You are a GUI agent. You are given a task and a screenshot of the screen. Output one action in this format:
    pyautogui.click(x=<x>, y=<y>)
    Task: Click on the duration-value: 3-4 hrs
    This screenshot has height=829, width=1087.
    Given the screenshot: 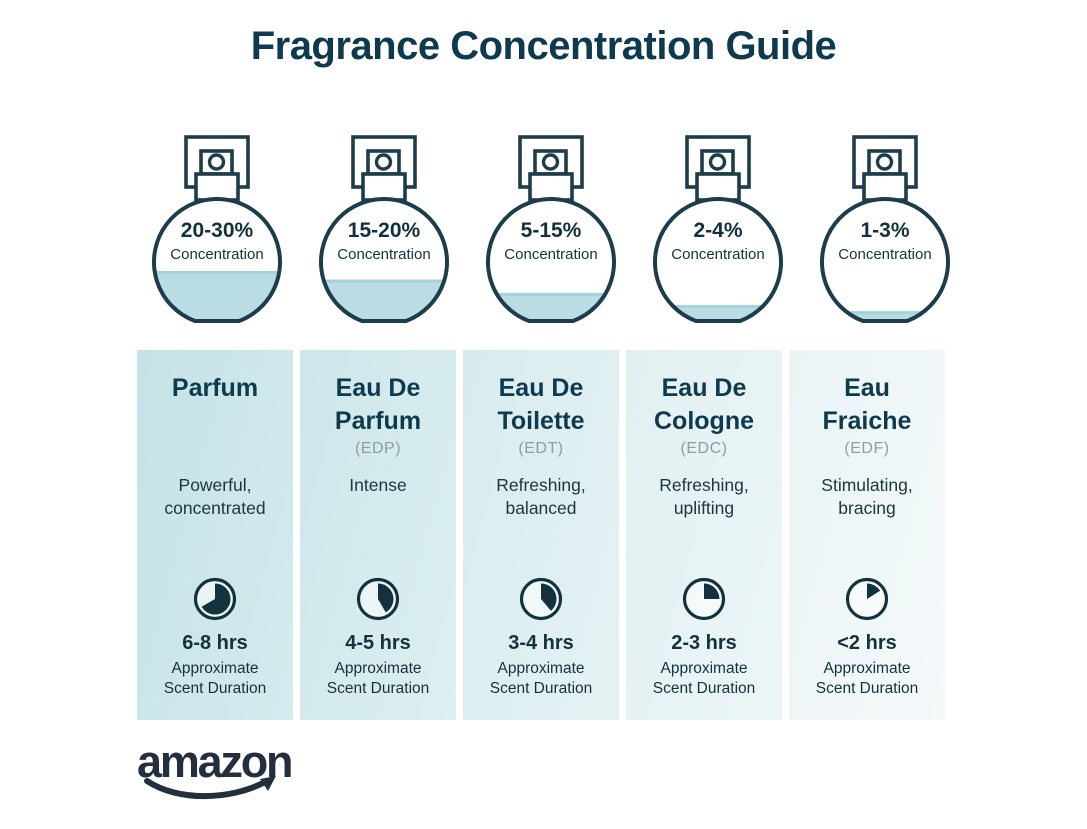 What is the action you would take?
    pyautogui.click(x=541, y=643)
    